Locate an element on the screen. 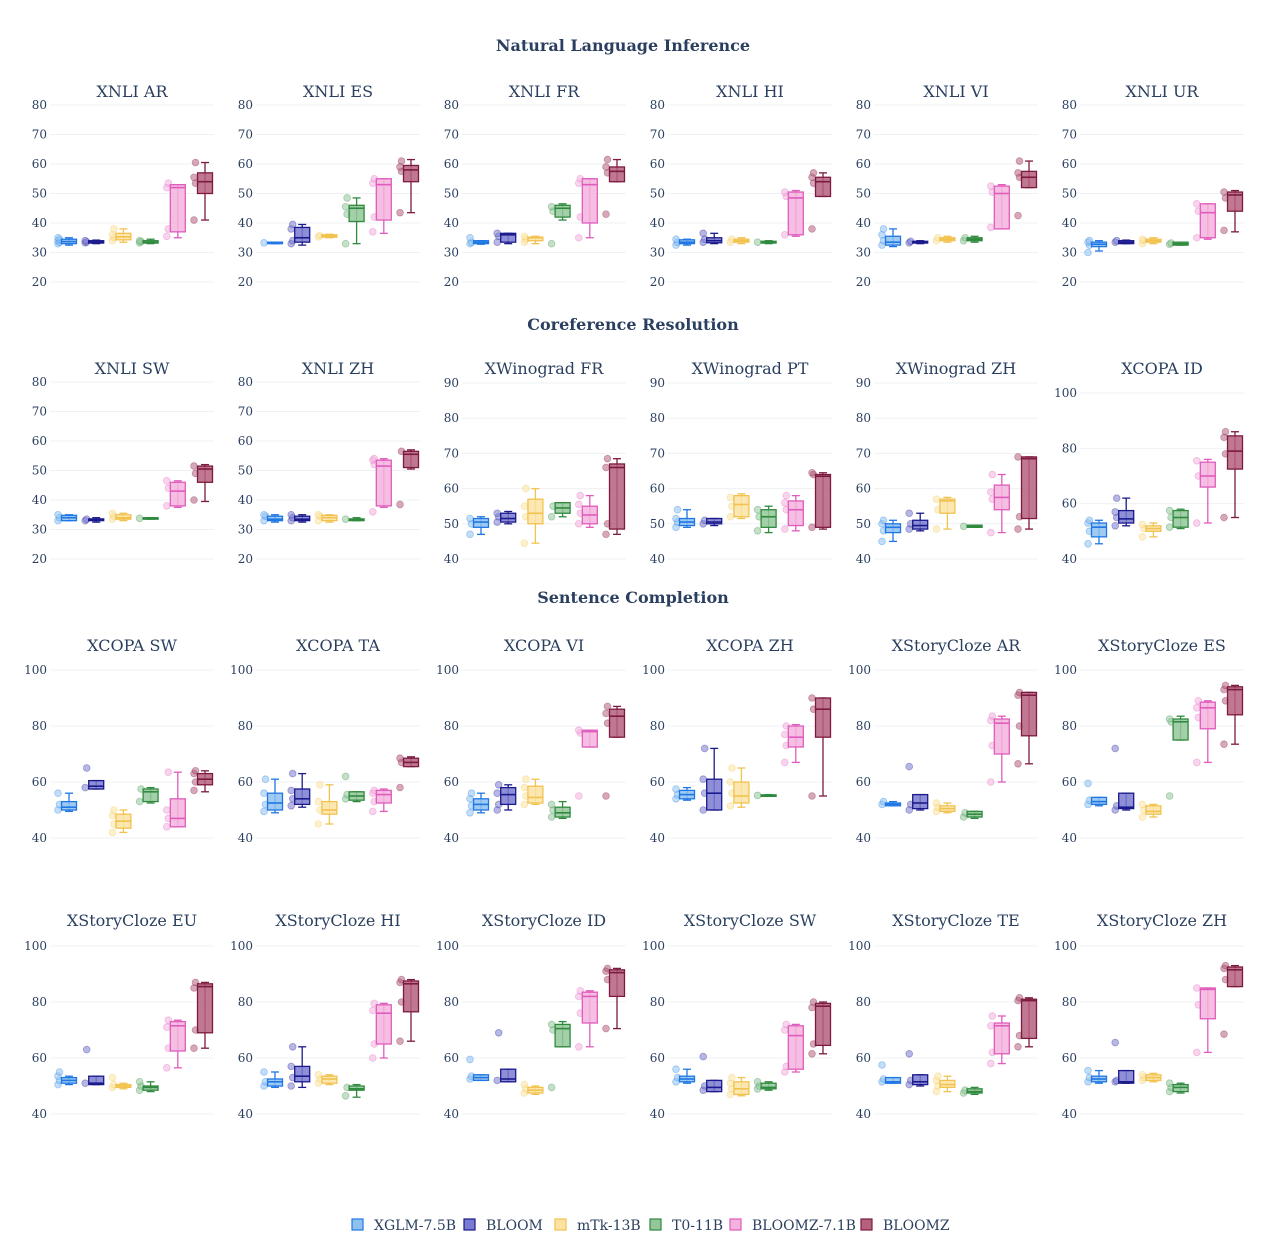  legend-item-bloom: BLOOM is located at coordinates (503, 1226).